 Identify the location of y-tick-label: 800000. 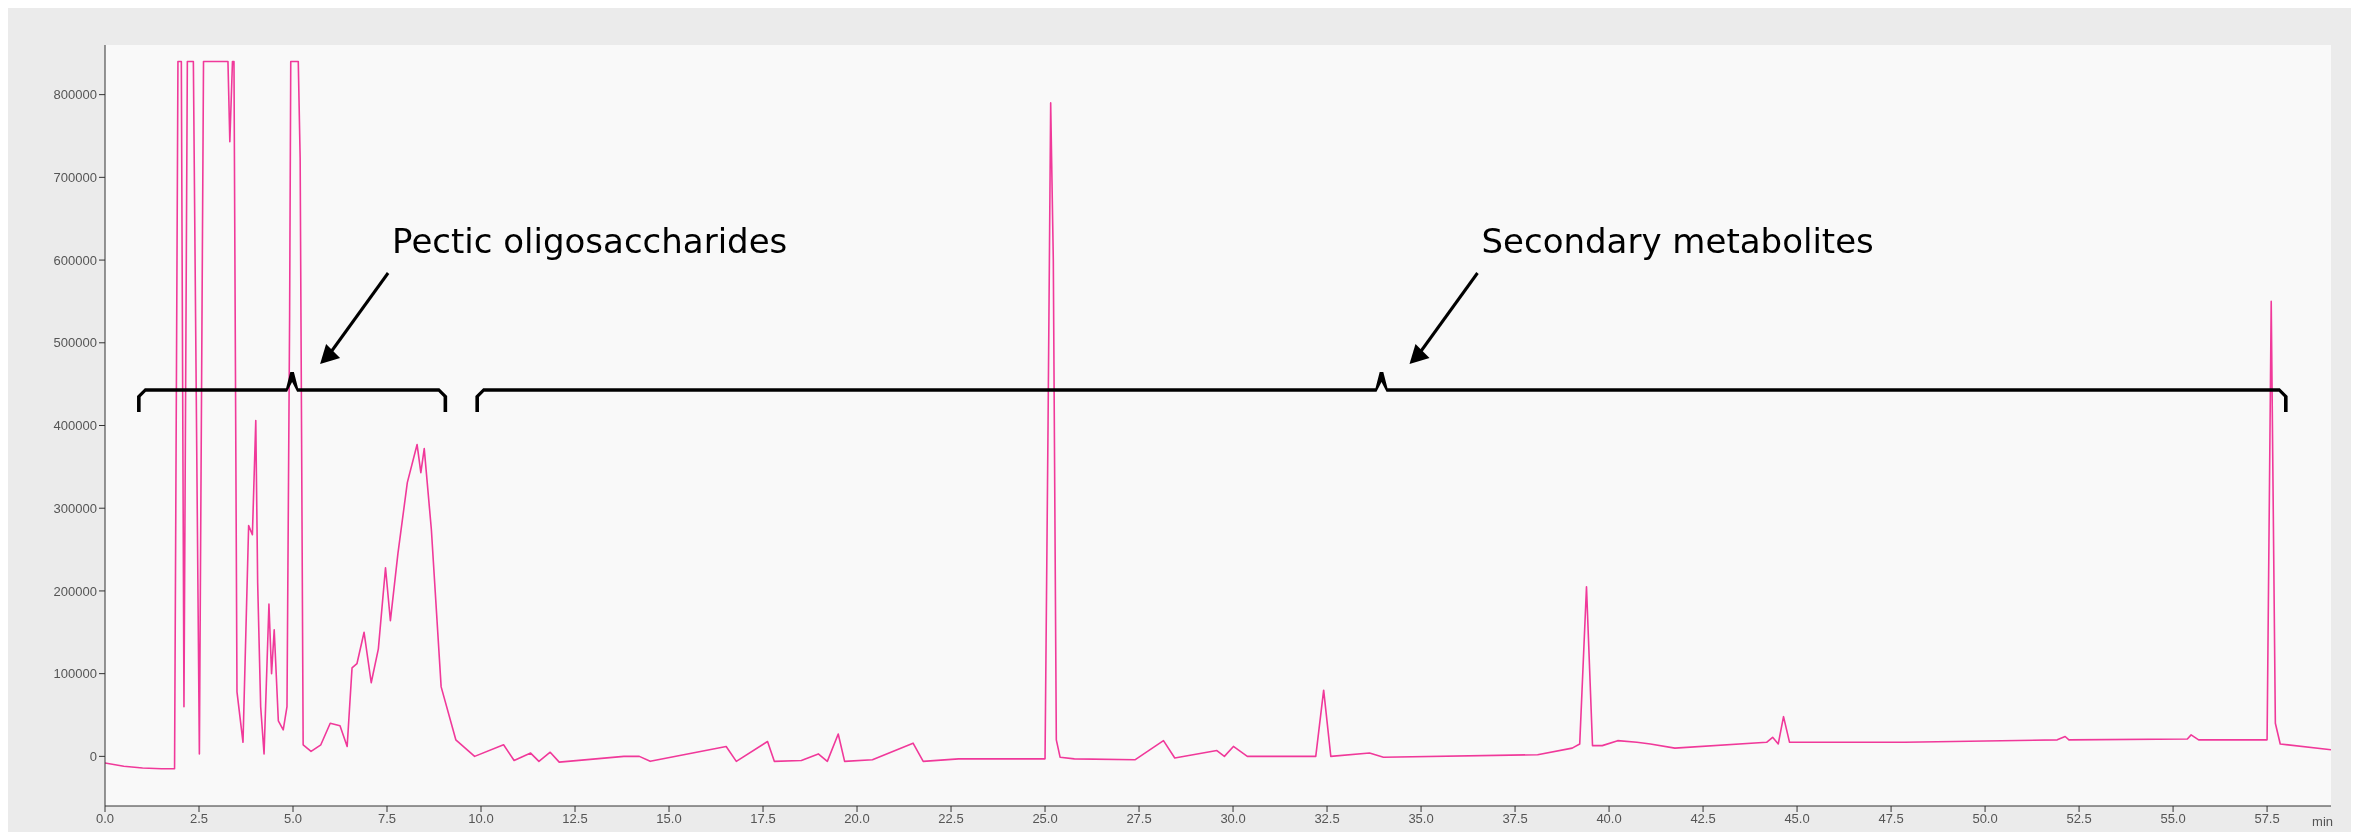
(75, 95).